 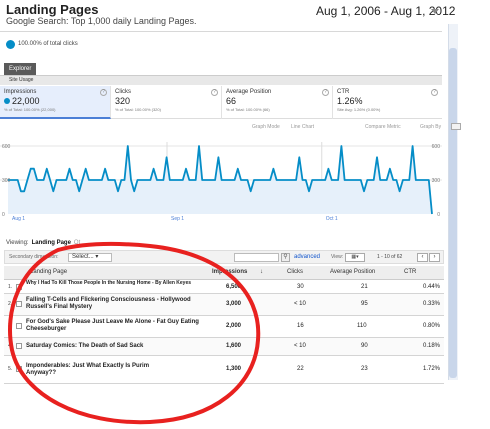 I want to click on graph-by-icon, so click(x=456, y=126).